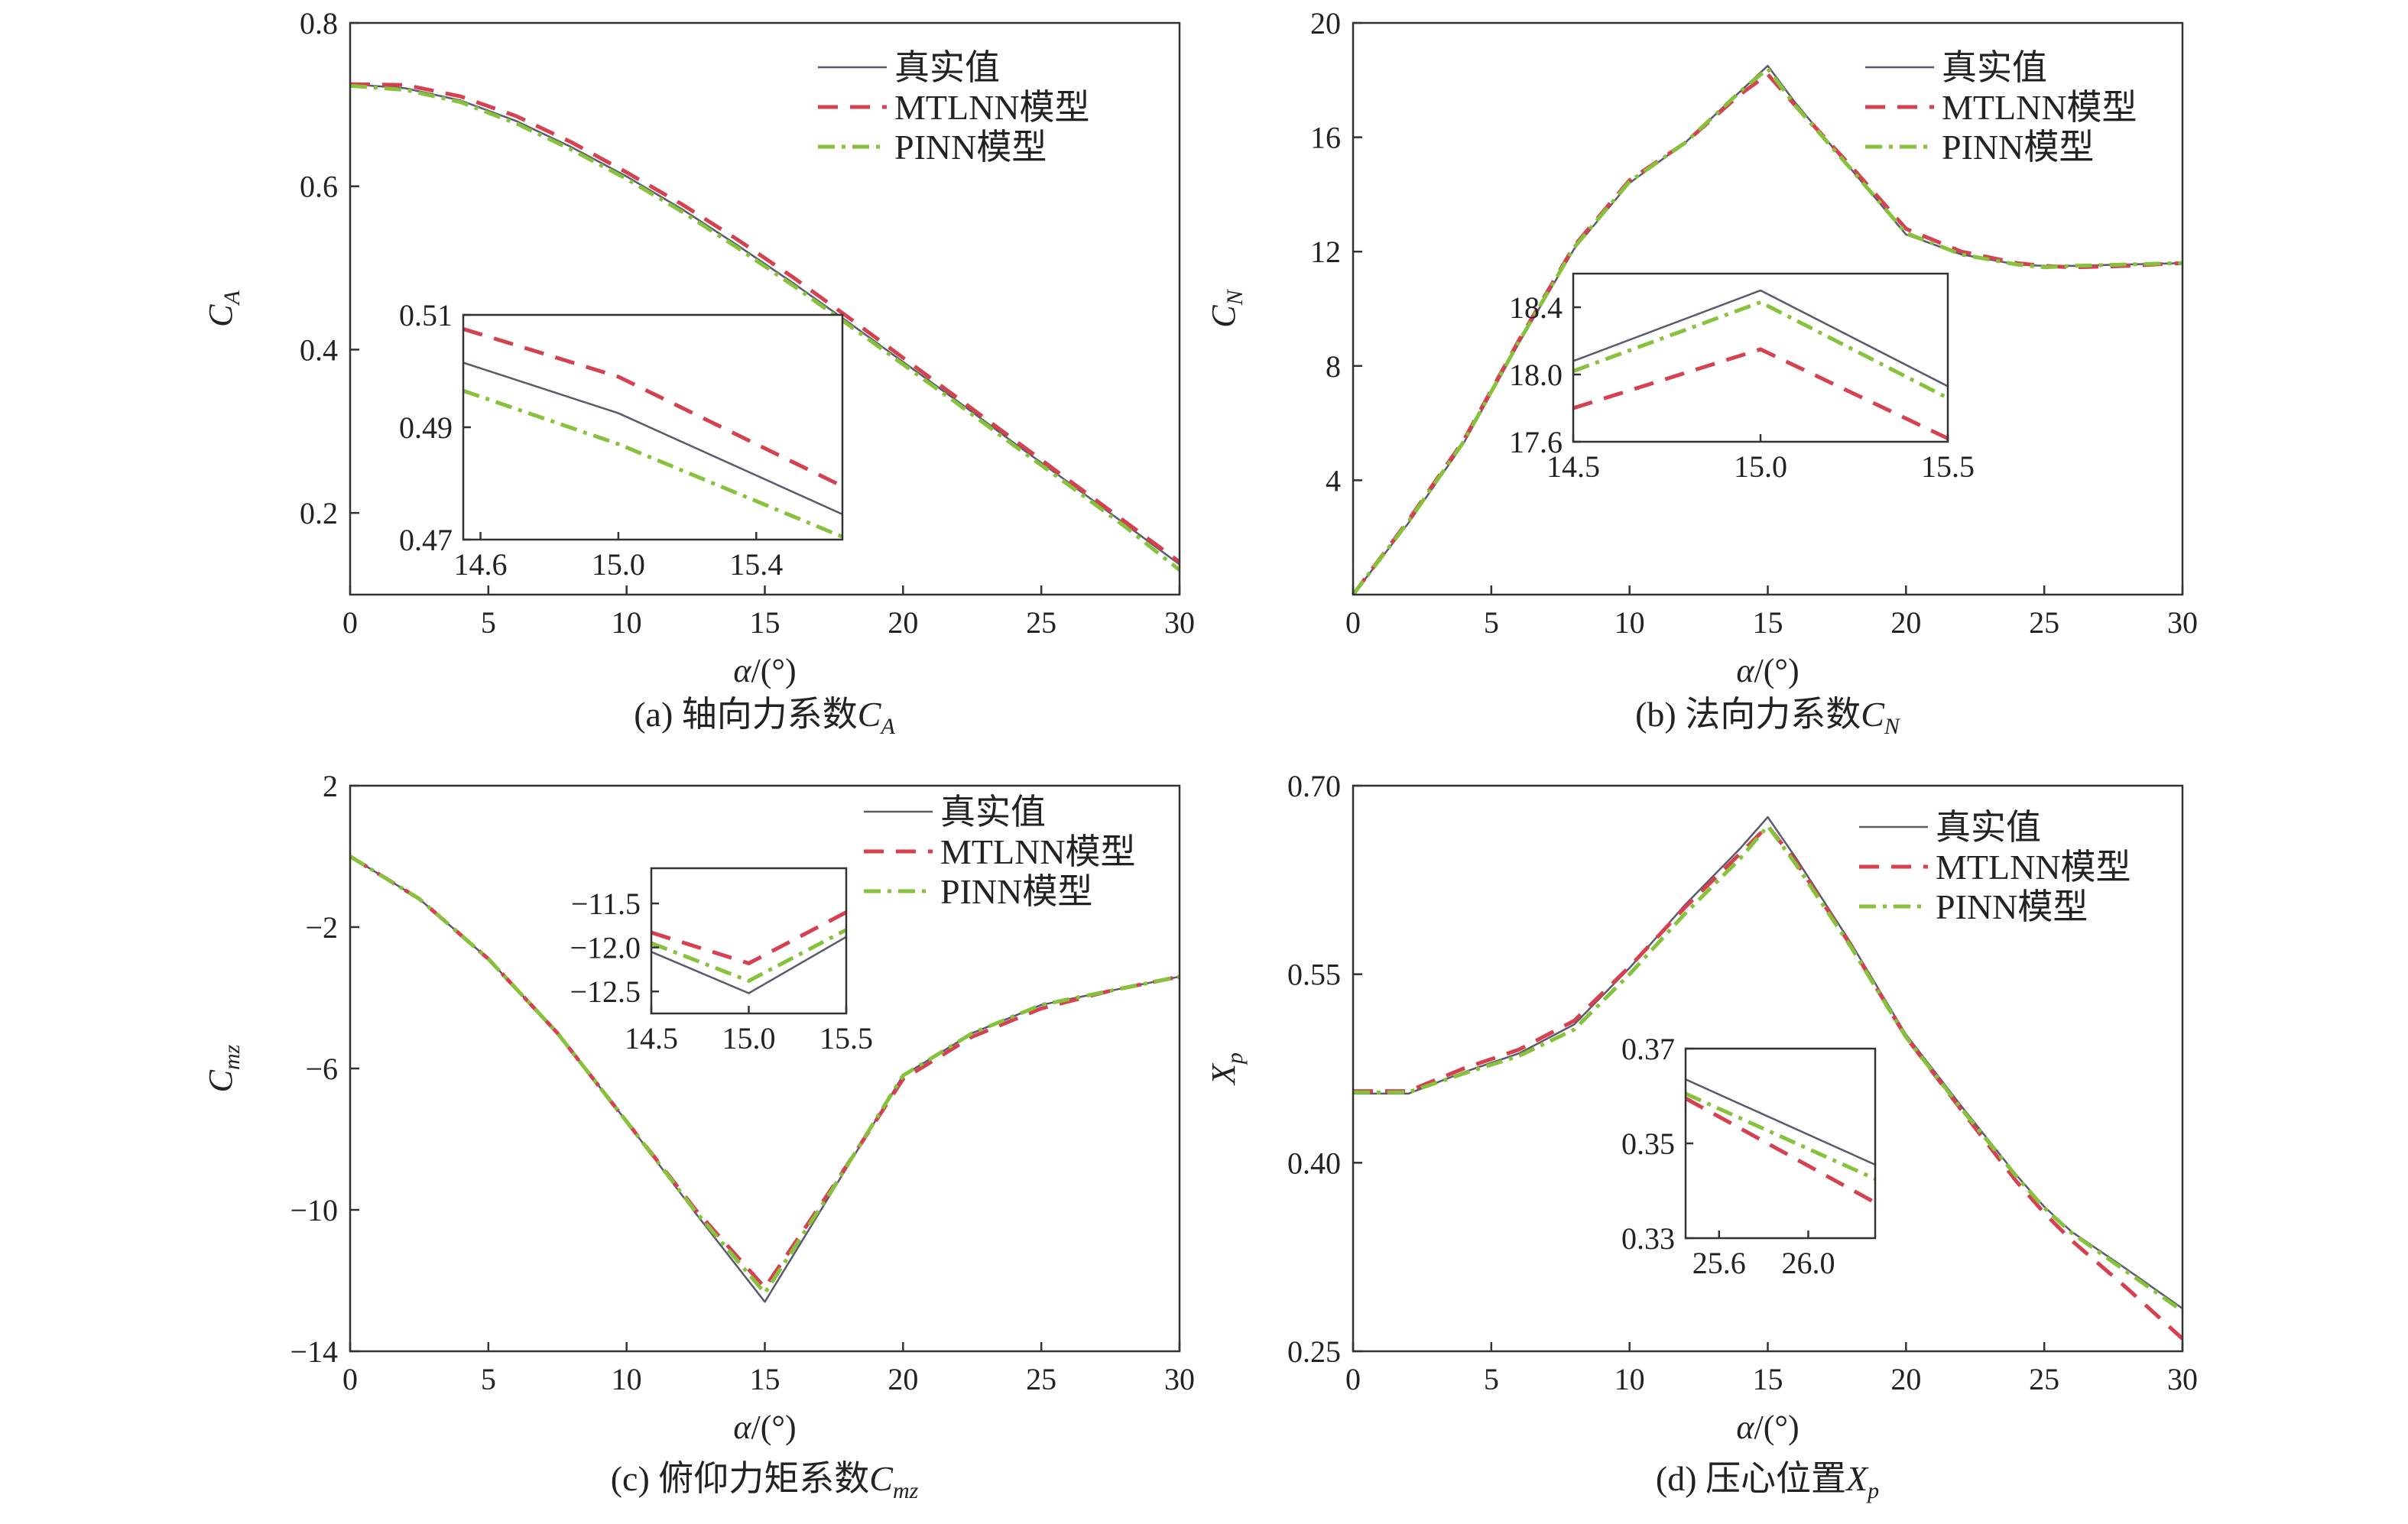  I want to click on inset-y-tick-label: 18.0, so click(1536, 375).